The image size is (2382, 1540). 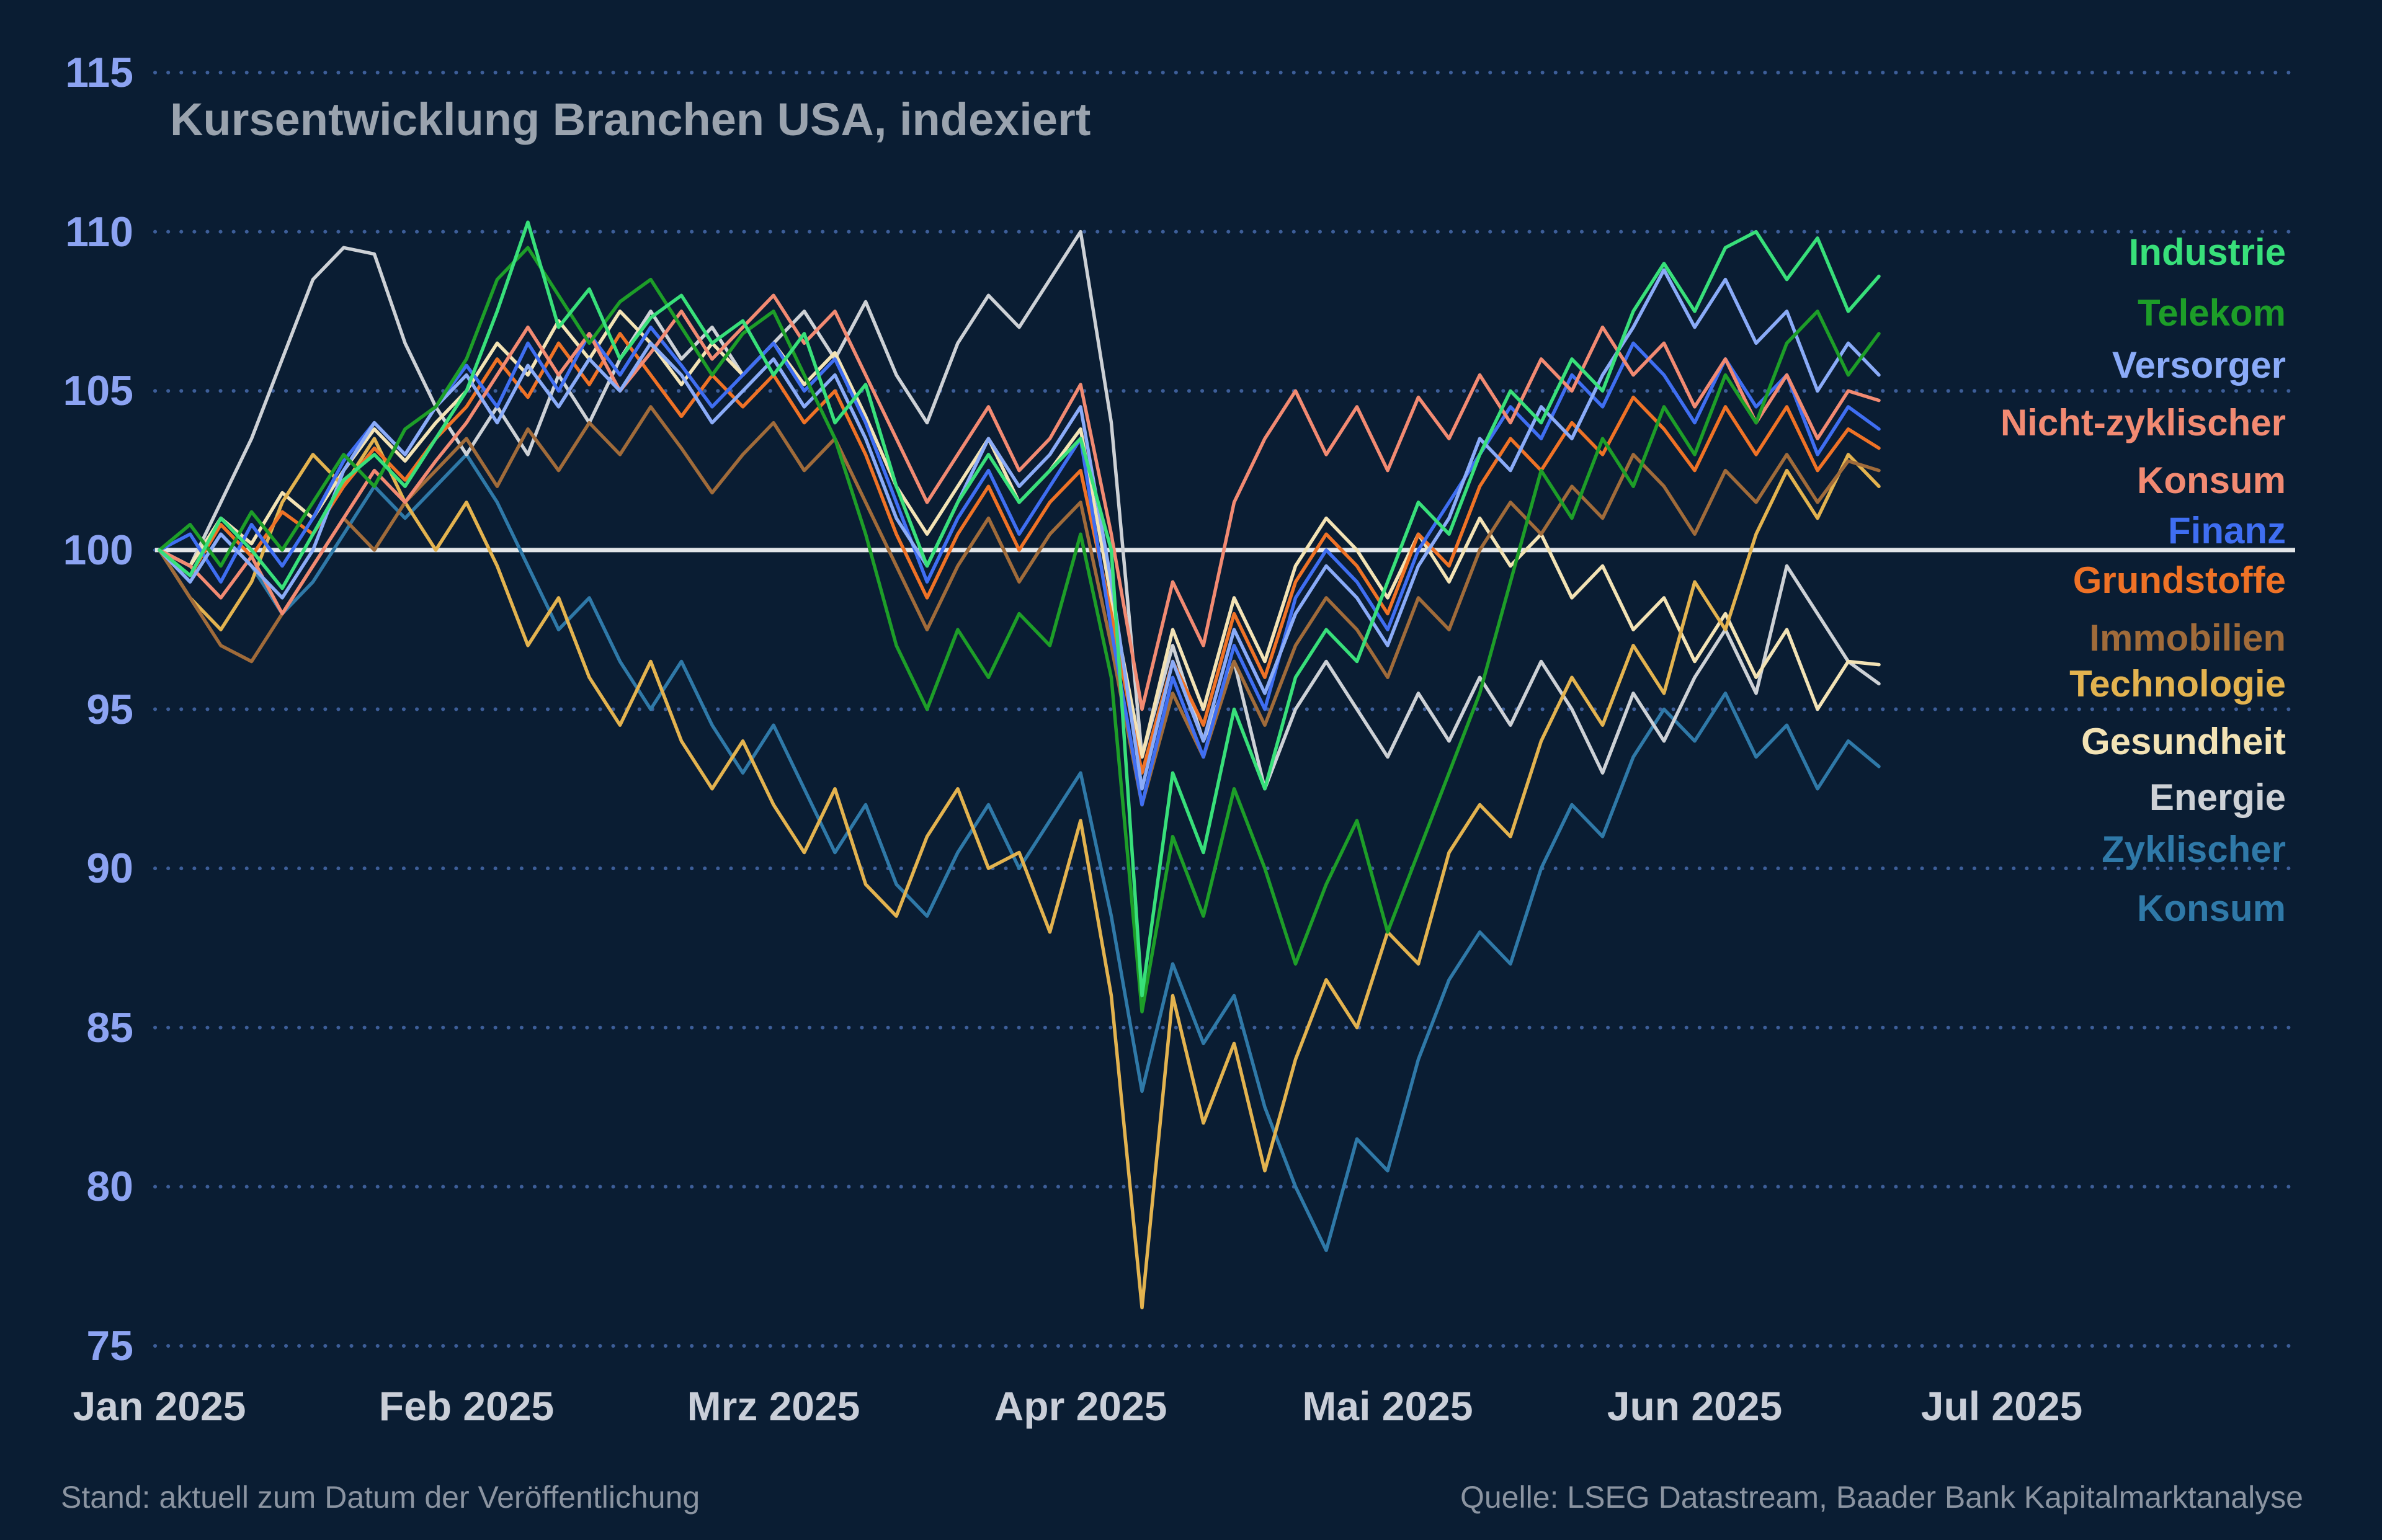 I want to click on legend-item-telekom: Telekom, so click(x=2212, y=313).